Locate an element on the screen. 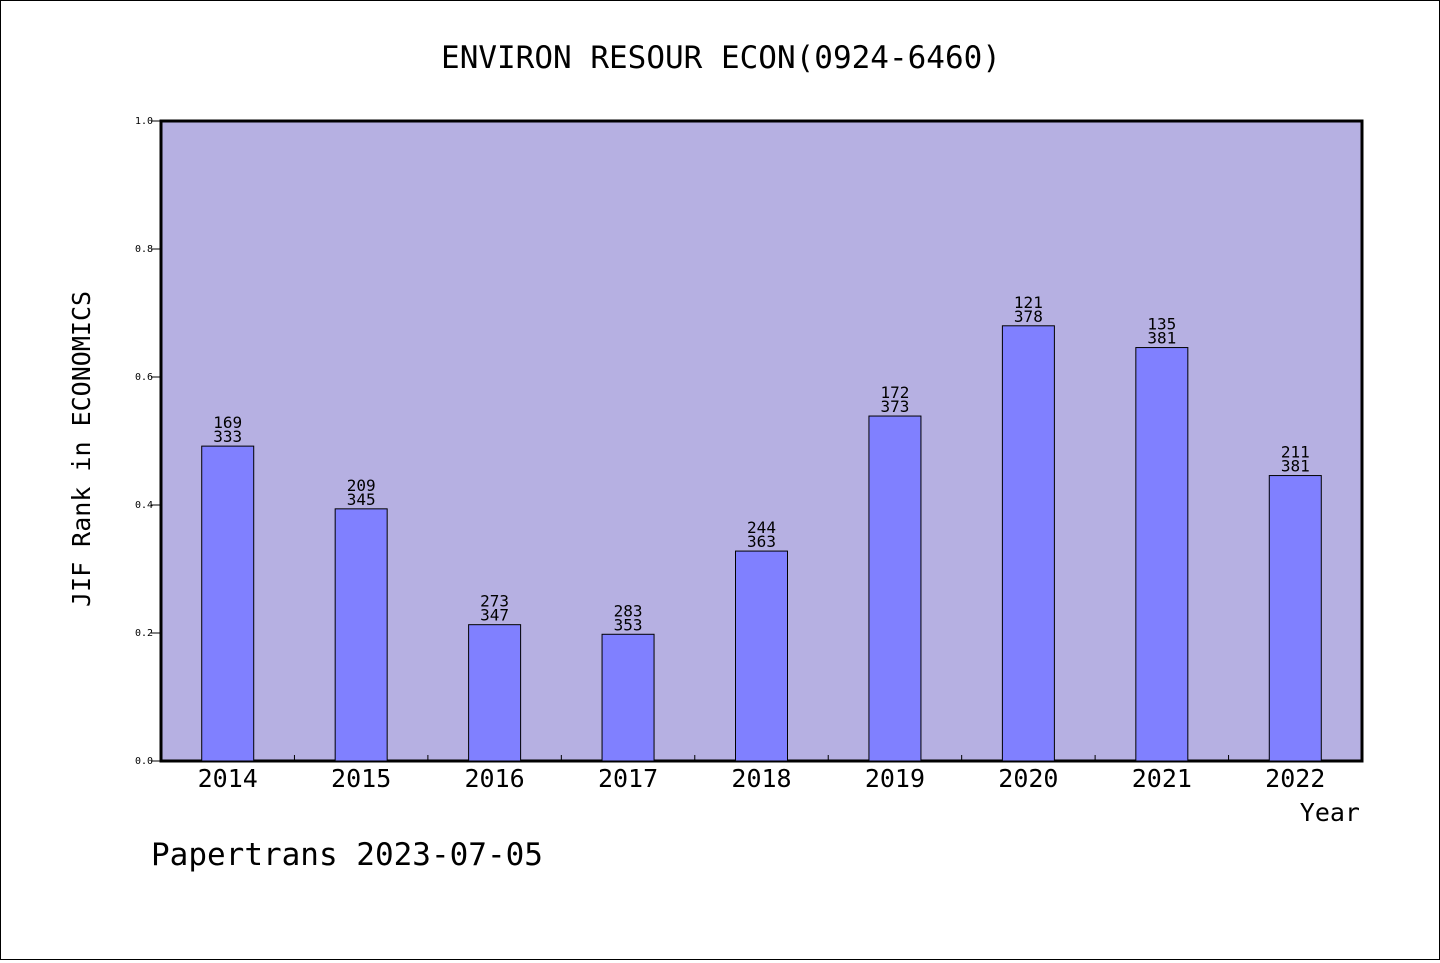 Image resolution: width=1440 pixels, height=963 pixels. bar-2020 is located at coordinates (1028, 543).